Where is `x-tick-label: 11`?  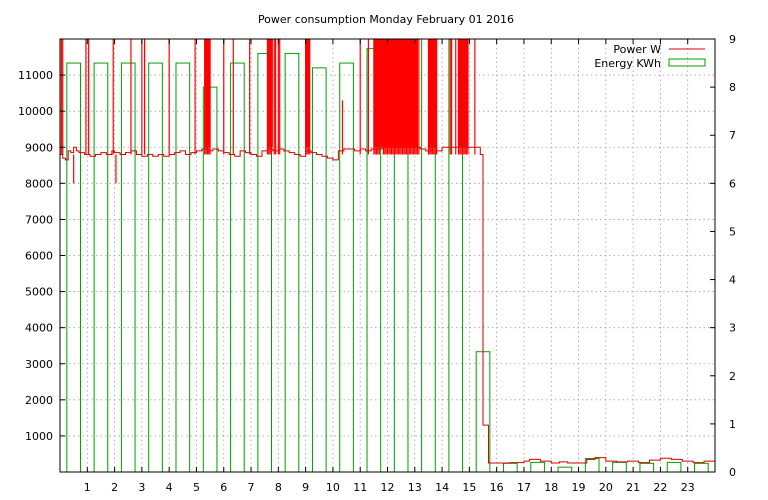 x-tick-label: 11 is located at coordinates (360, 487).